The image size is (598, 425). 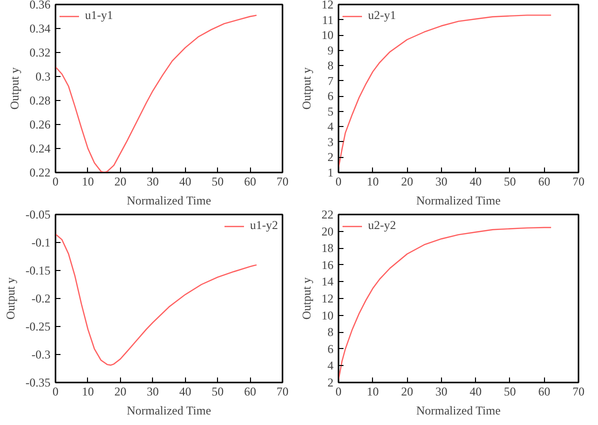 I want to click on y-tick-label: 0.24, so click(x=40, y=149).